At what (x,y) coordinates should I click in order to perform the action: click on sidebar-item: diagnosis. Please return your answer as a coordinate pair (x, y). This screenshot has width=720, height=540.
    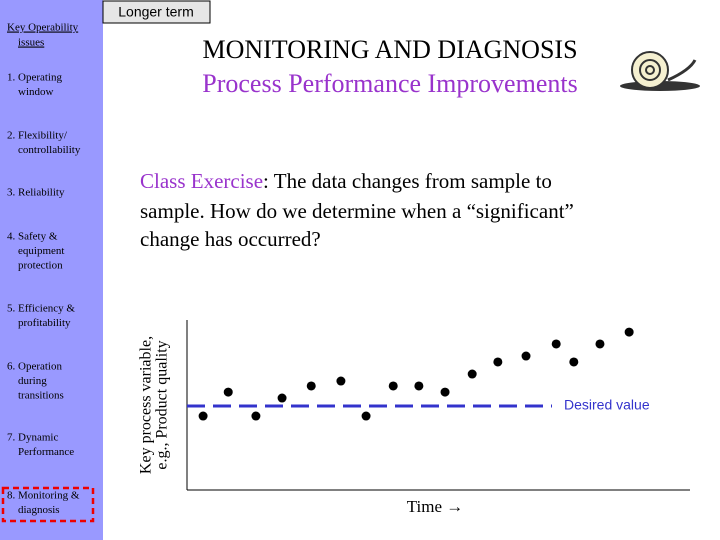
    Looking at the image, I should click on (39, 510).